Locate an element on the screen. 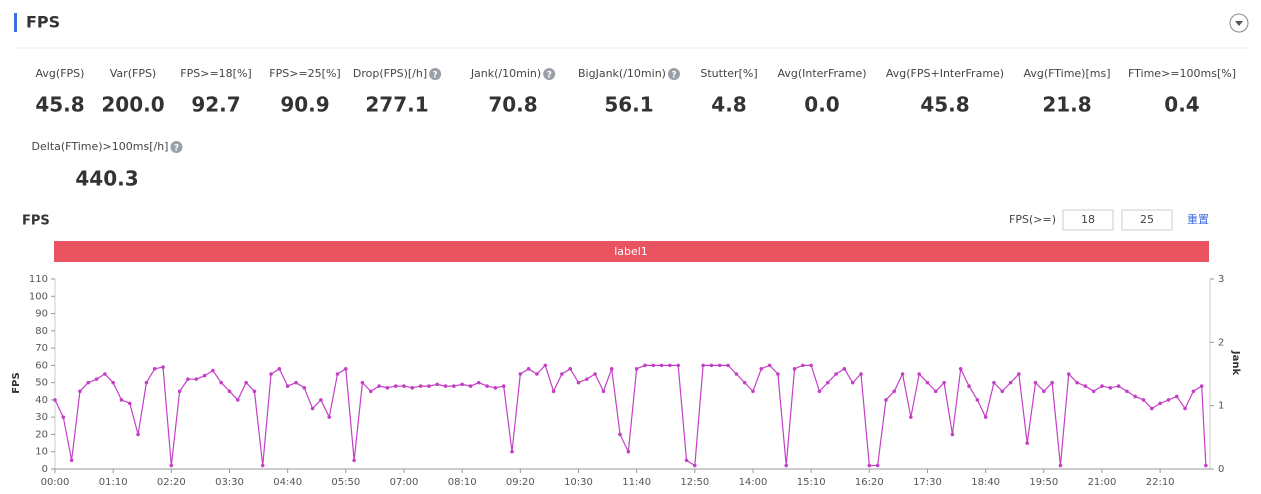 The height and width of the screenshot is (494, 1261). metric-label: FPS>=18[%] is located at coordinates (215, 73).